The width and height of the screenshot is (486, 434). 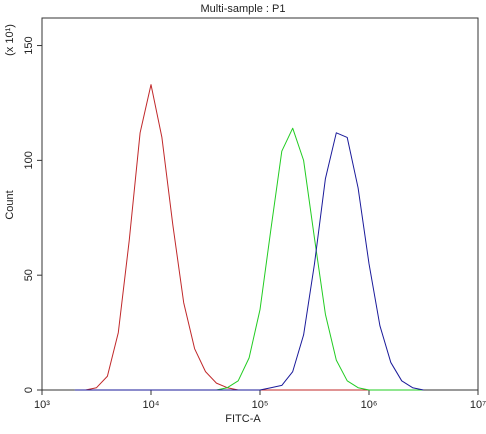 What do you see at coordinates (29, 275) in the screenshot?
I see `y-tick-label: 50` at bounding box center [29, 275].